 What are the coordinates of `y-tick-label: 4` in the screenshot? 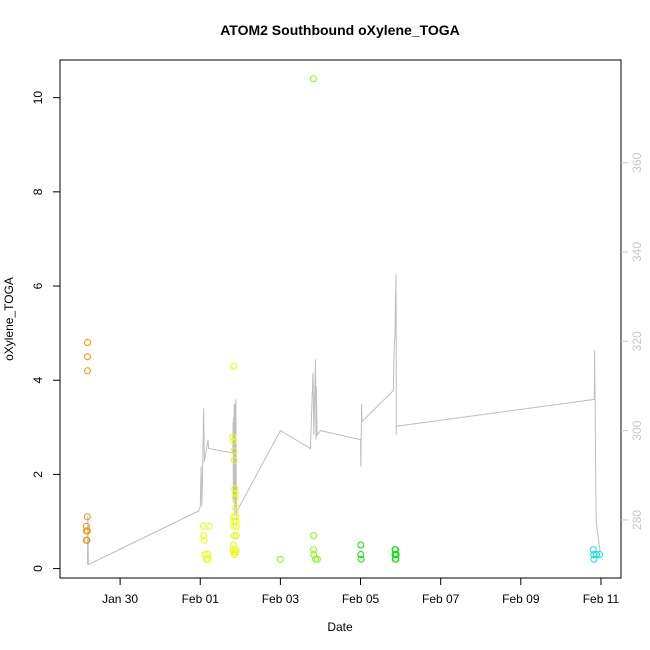 It's located at (38, 380).